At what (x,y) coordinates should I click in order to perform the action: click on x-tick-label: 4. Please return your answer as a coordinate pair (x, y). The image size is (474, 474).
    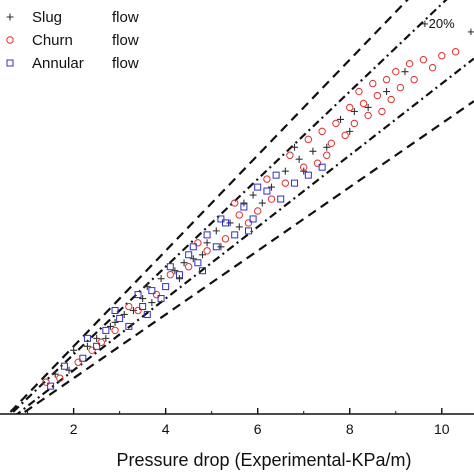
    Looking at the image, I should click on (166, 429).